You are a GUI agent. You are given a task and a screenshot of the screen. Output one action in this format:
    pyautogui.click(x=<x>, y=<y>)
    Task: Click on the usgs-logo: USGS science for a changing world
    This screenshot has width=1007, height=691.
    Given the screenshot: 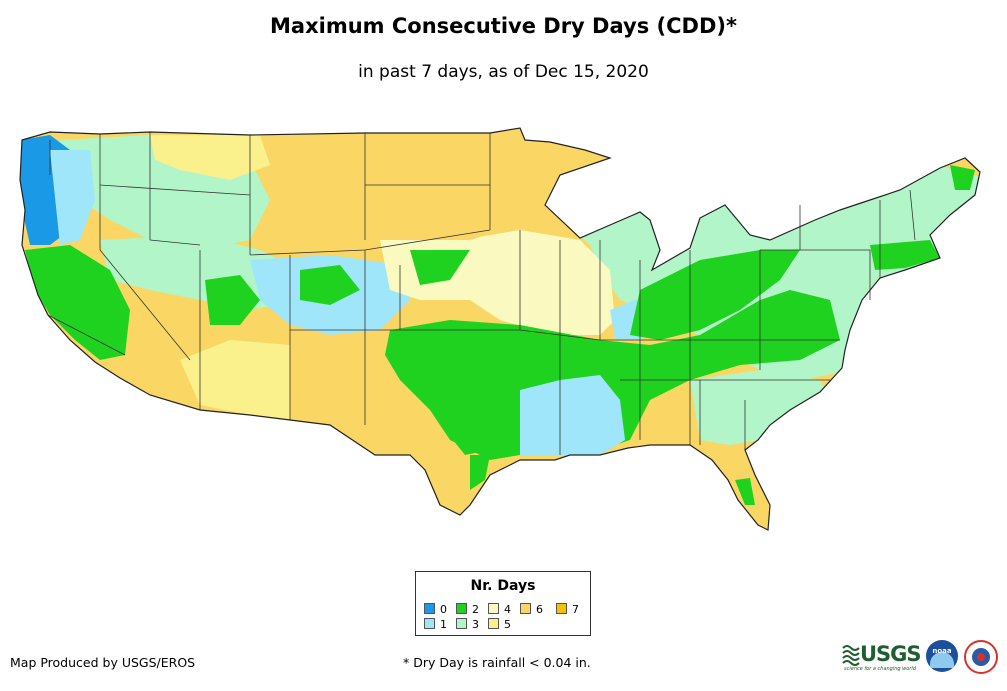 What is the action you would take?
    pyautogui.click(x=882, y=657)
    